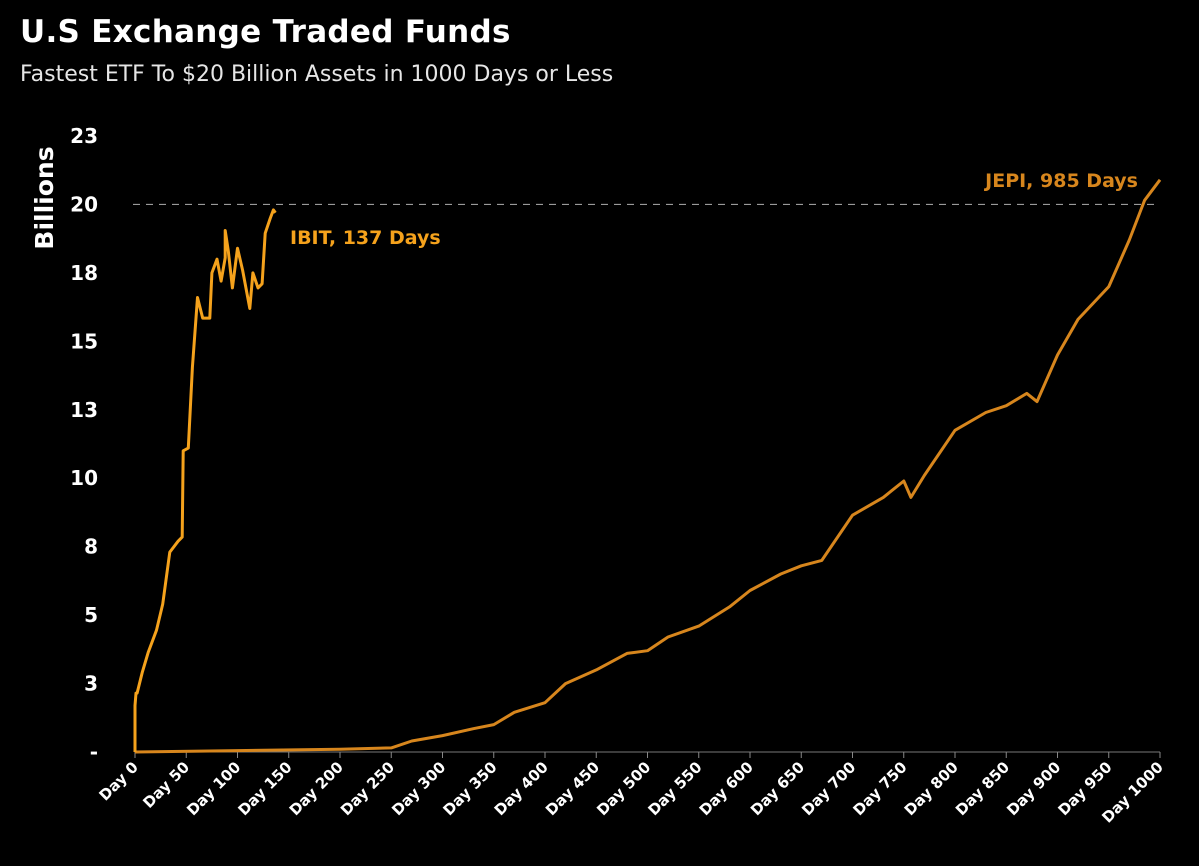  I want to click on x-tick-label: Day 550, so click(674, 788).